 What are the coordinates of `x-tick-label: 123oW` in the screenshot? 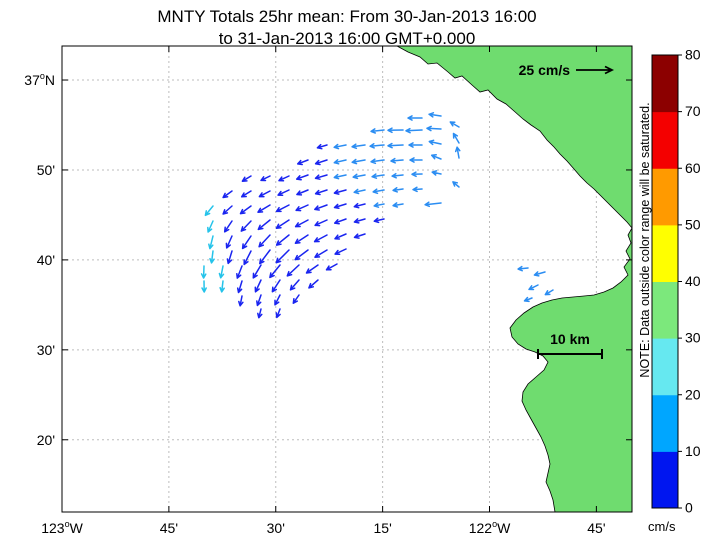 It's located at (62, 527).